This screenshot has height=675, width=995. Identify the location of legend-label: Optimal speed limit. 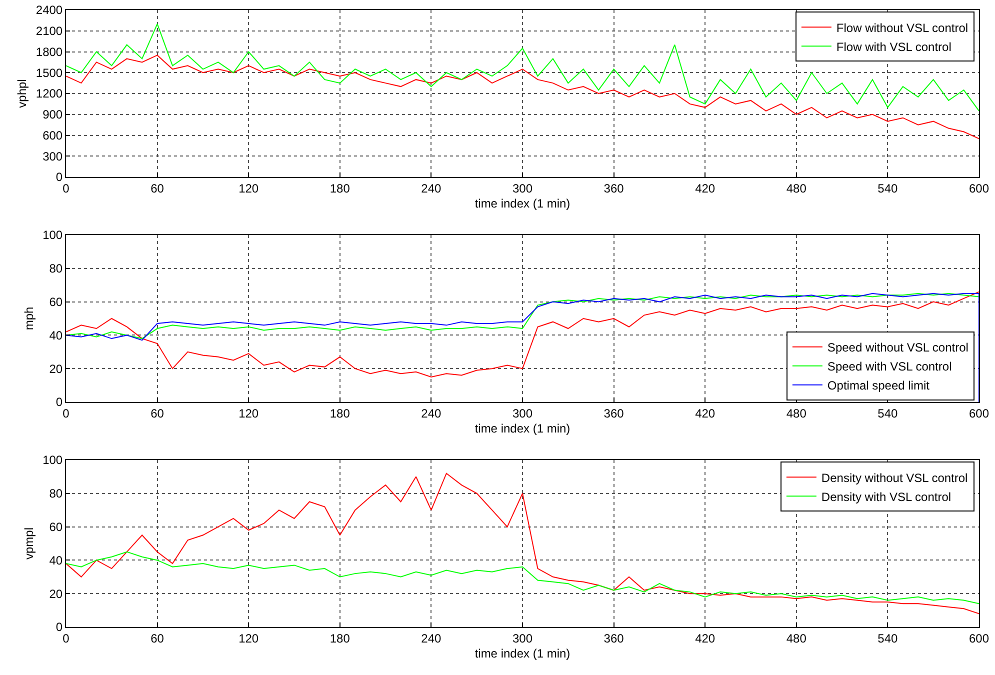
(878, 385).